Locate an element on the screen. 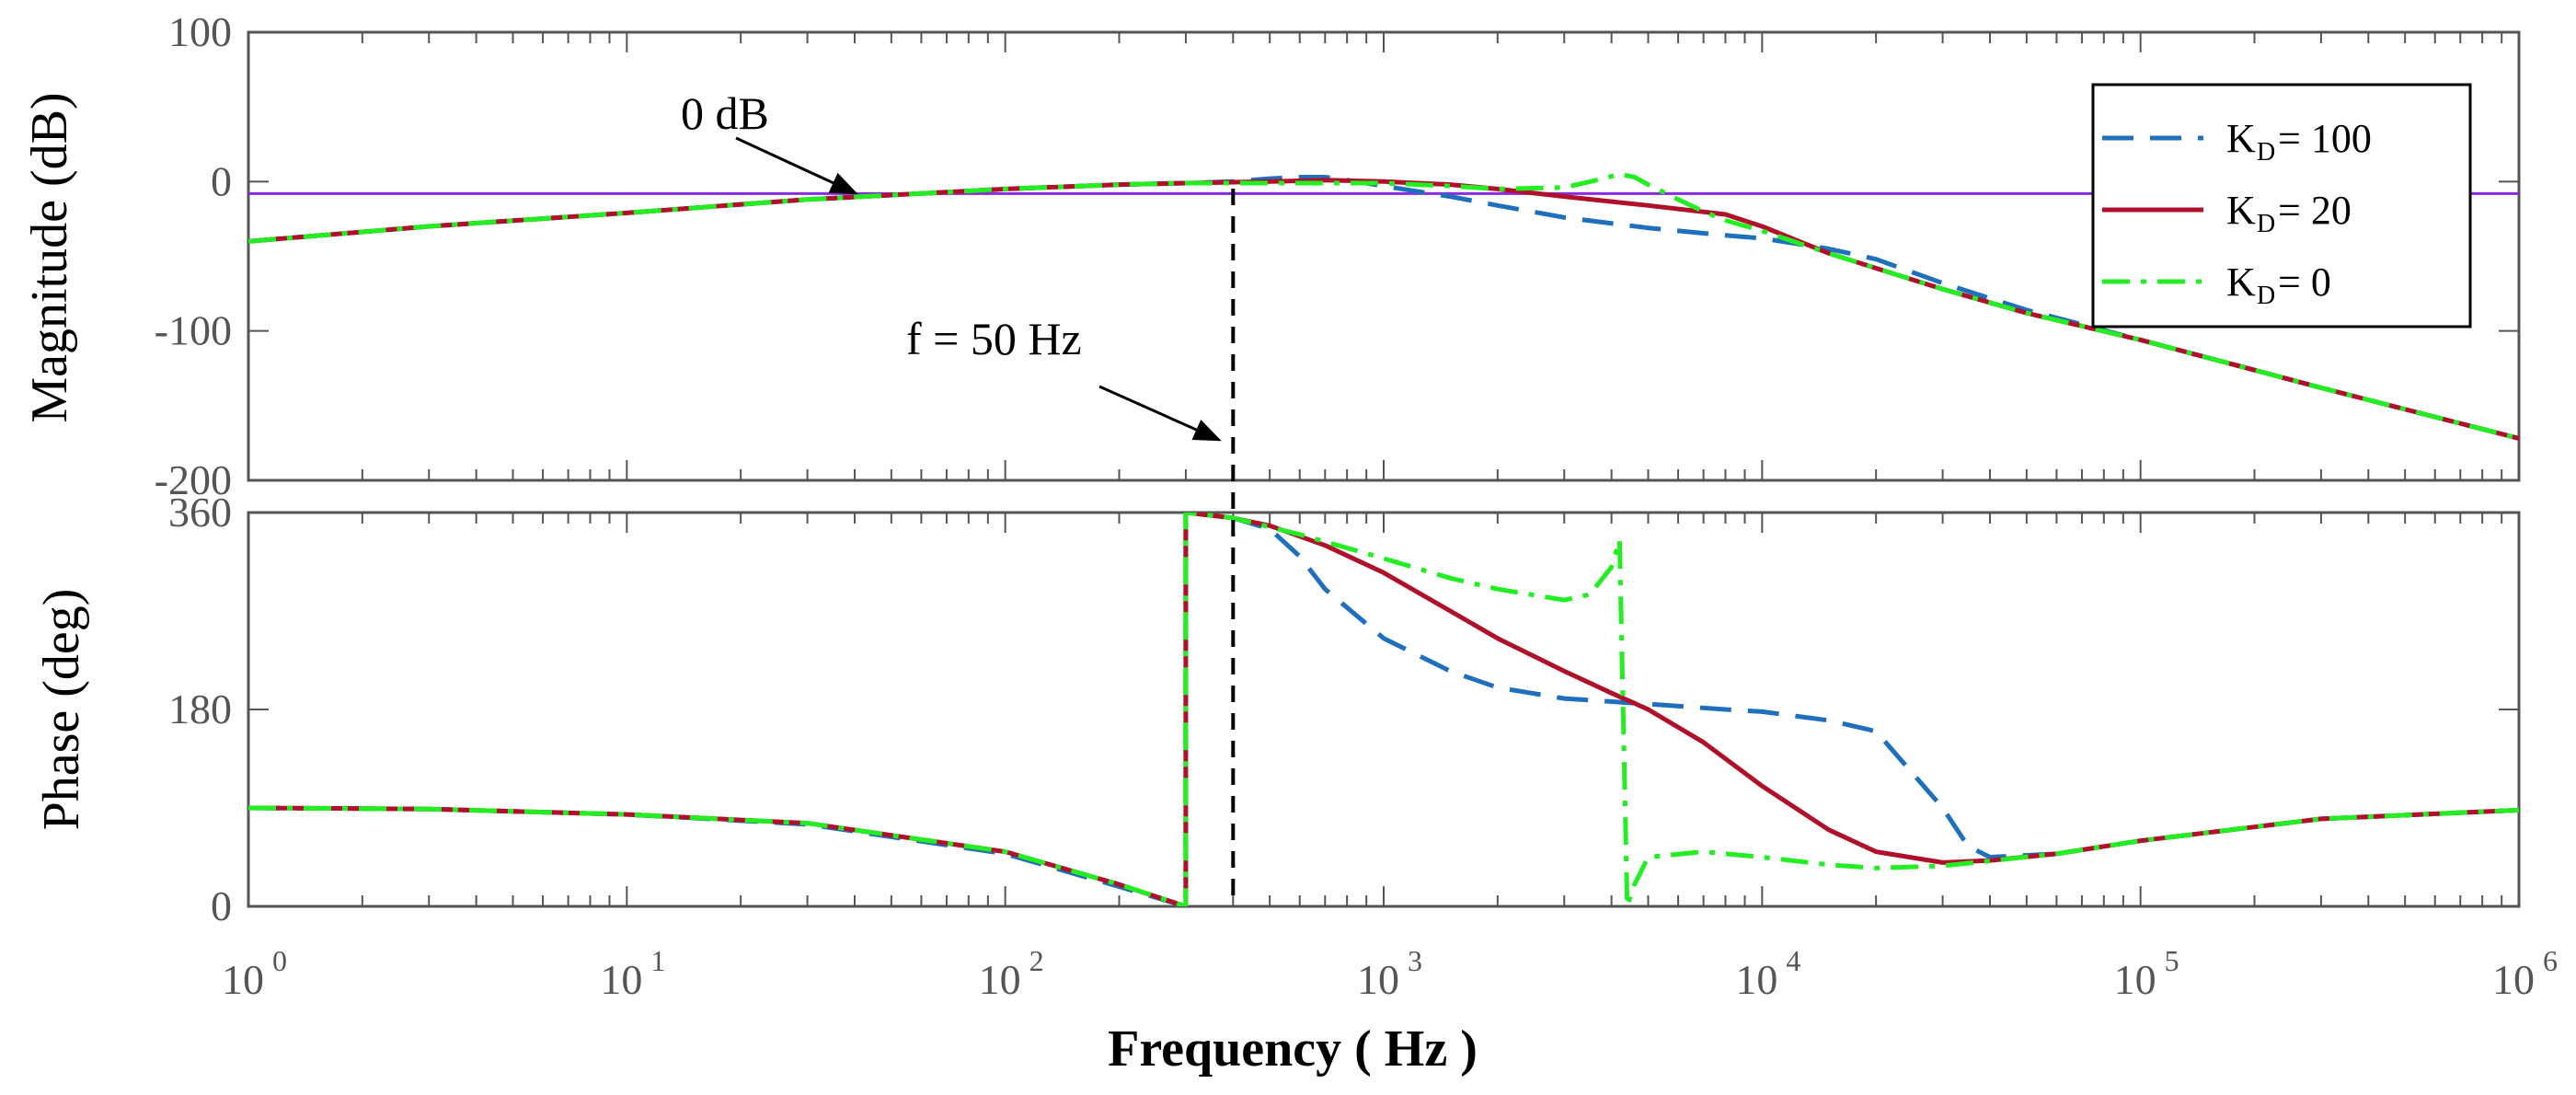 The image size is (2576, 1095). annotation-f50-text: f = 50 Hz is located at coordinates (994, 338).